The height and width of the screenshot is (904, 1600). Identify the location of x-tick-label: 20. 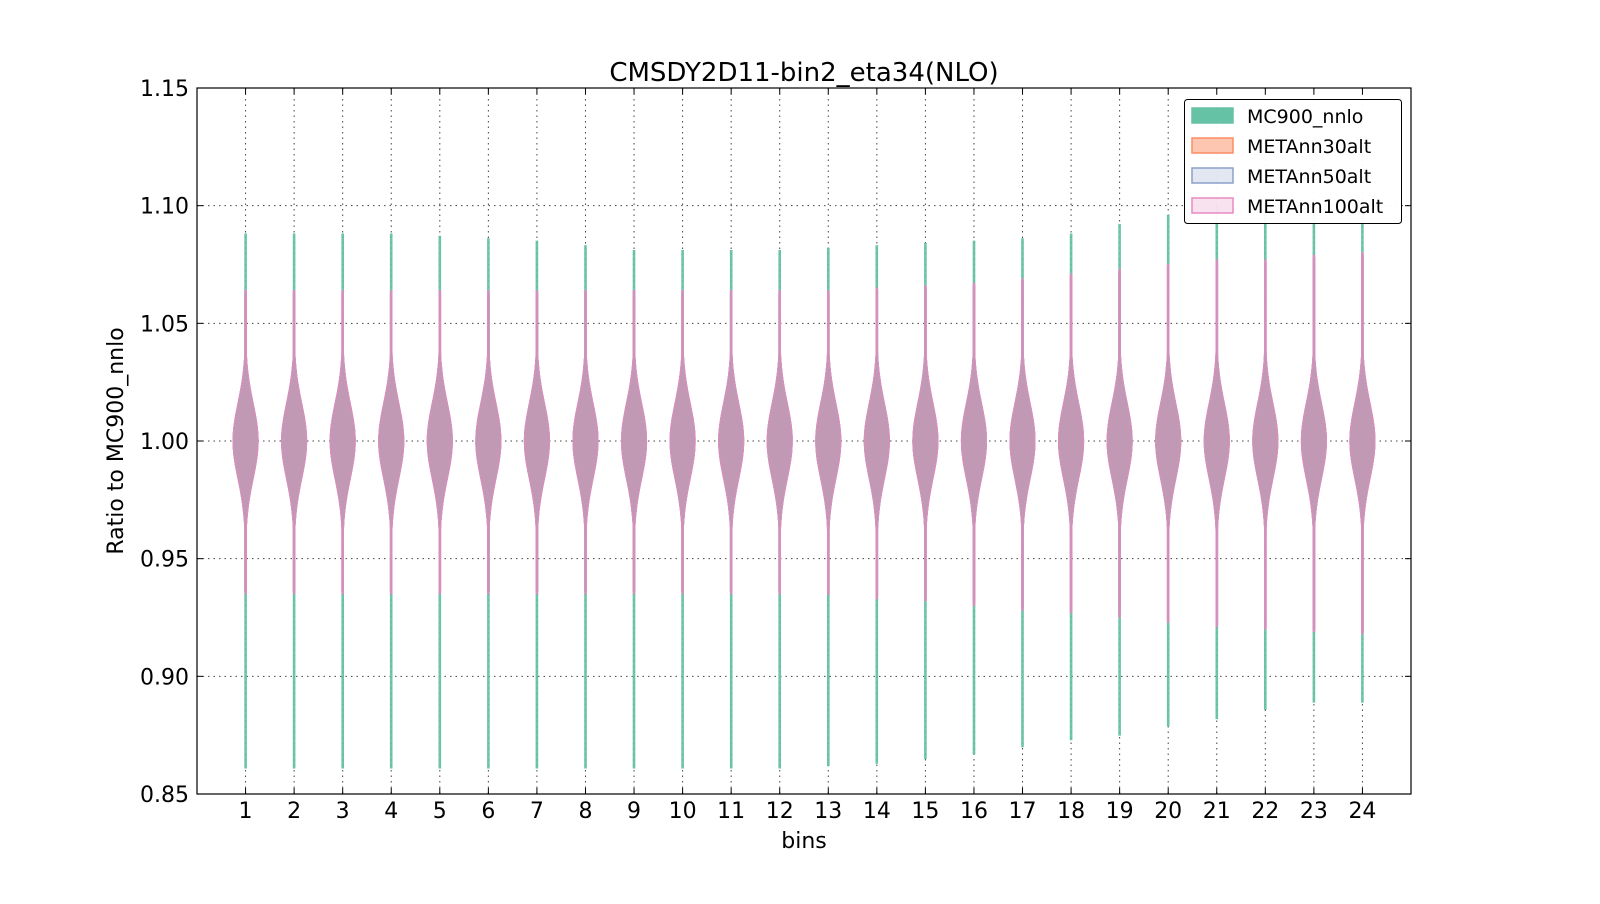
(1168, 811).